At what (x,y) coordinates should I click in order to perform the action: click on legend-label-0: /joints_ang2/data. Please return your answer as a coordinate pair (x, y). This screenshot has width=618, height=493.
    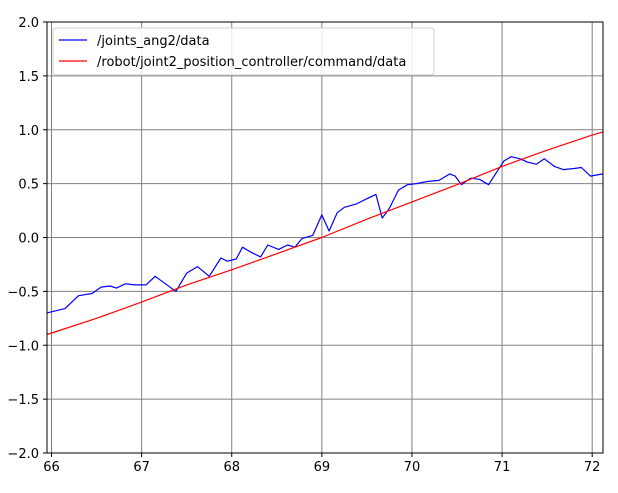
    Looking at the image, I should click on (153, 41).